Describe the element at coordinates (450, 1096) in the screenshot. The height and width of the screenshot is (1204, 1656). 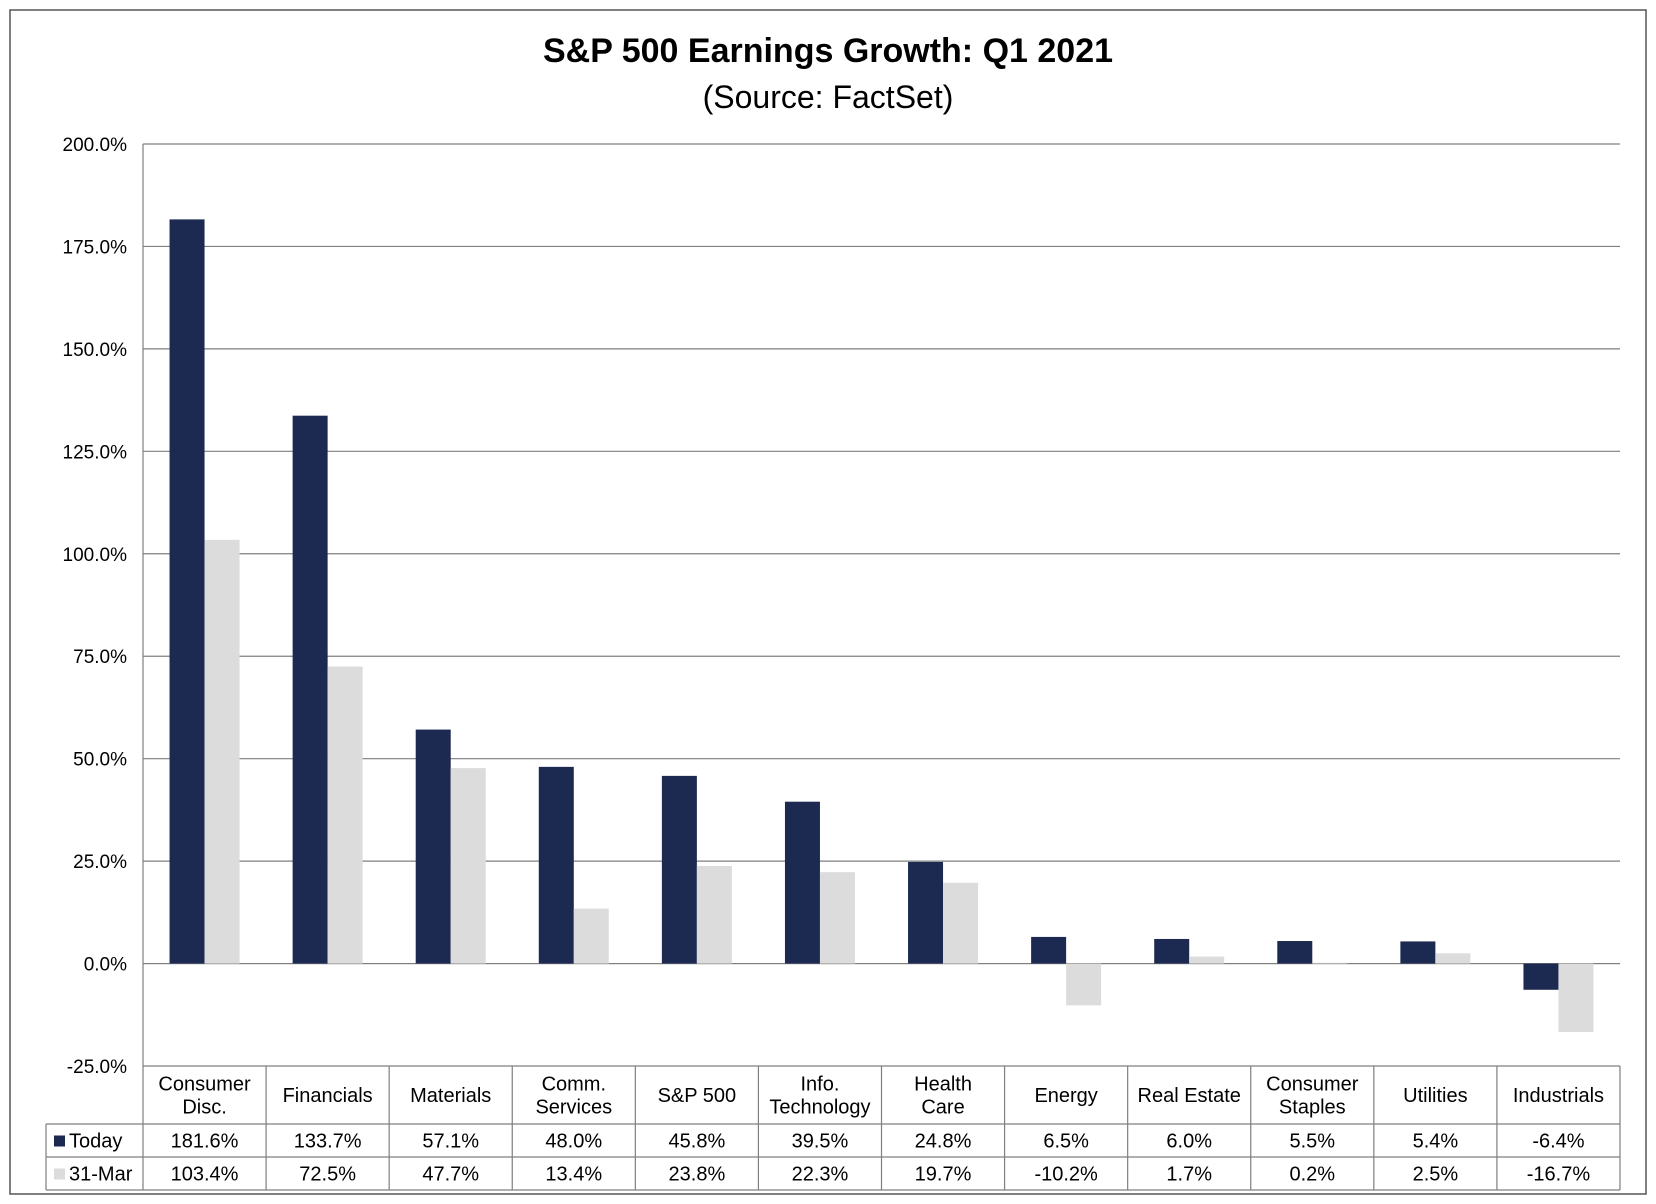
I see `category-label: Materials` at that location.